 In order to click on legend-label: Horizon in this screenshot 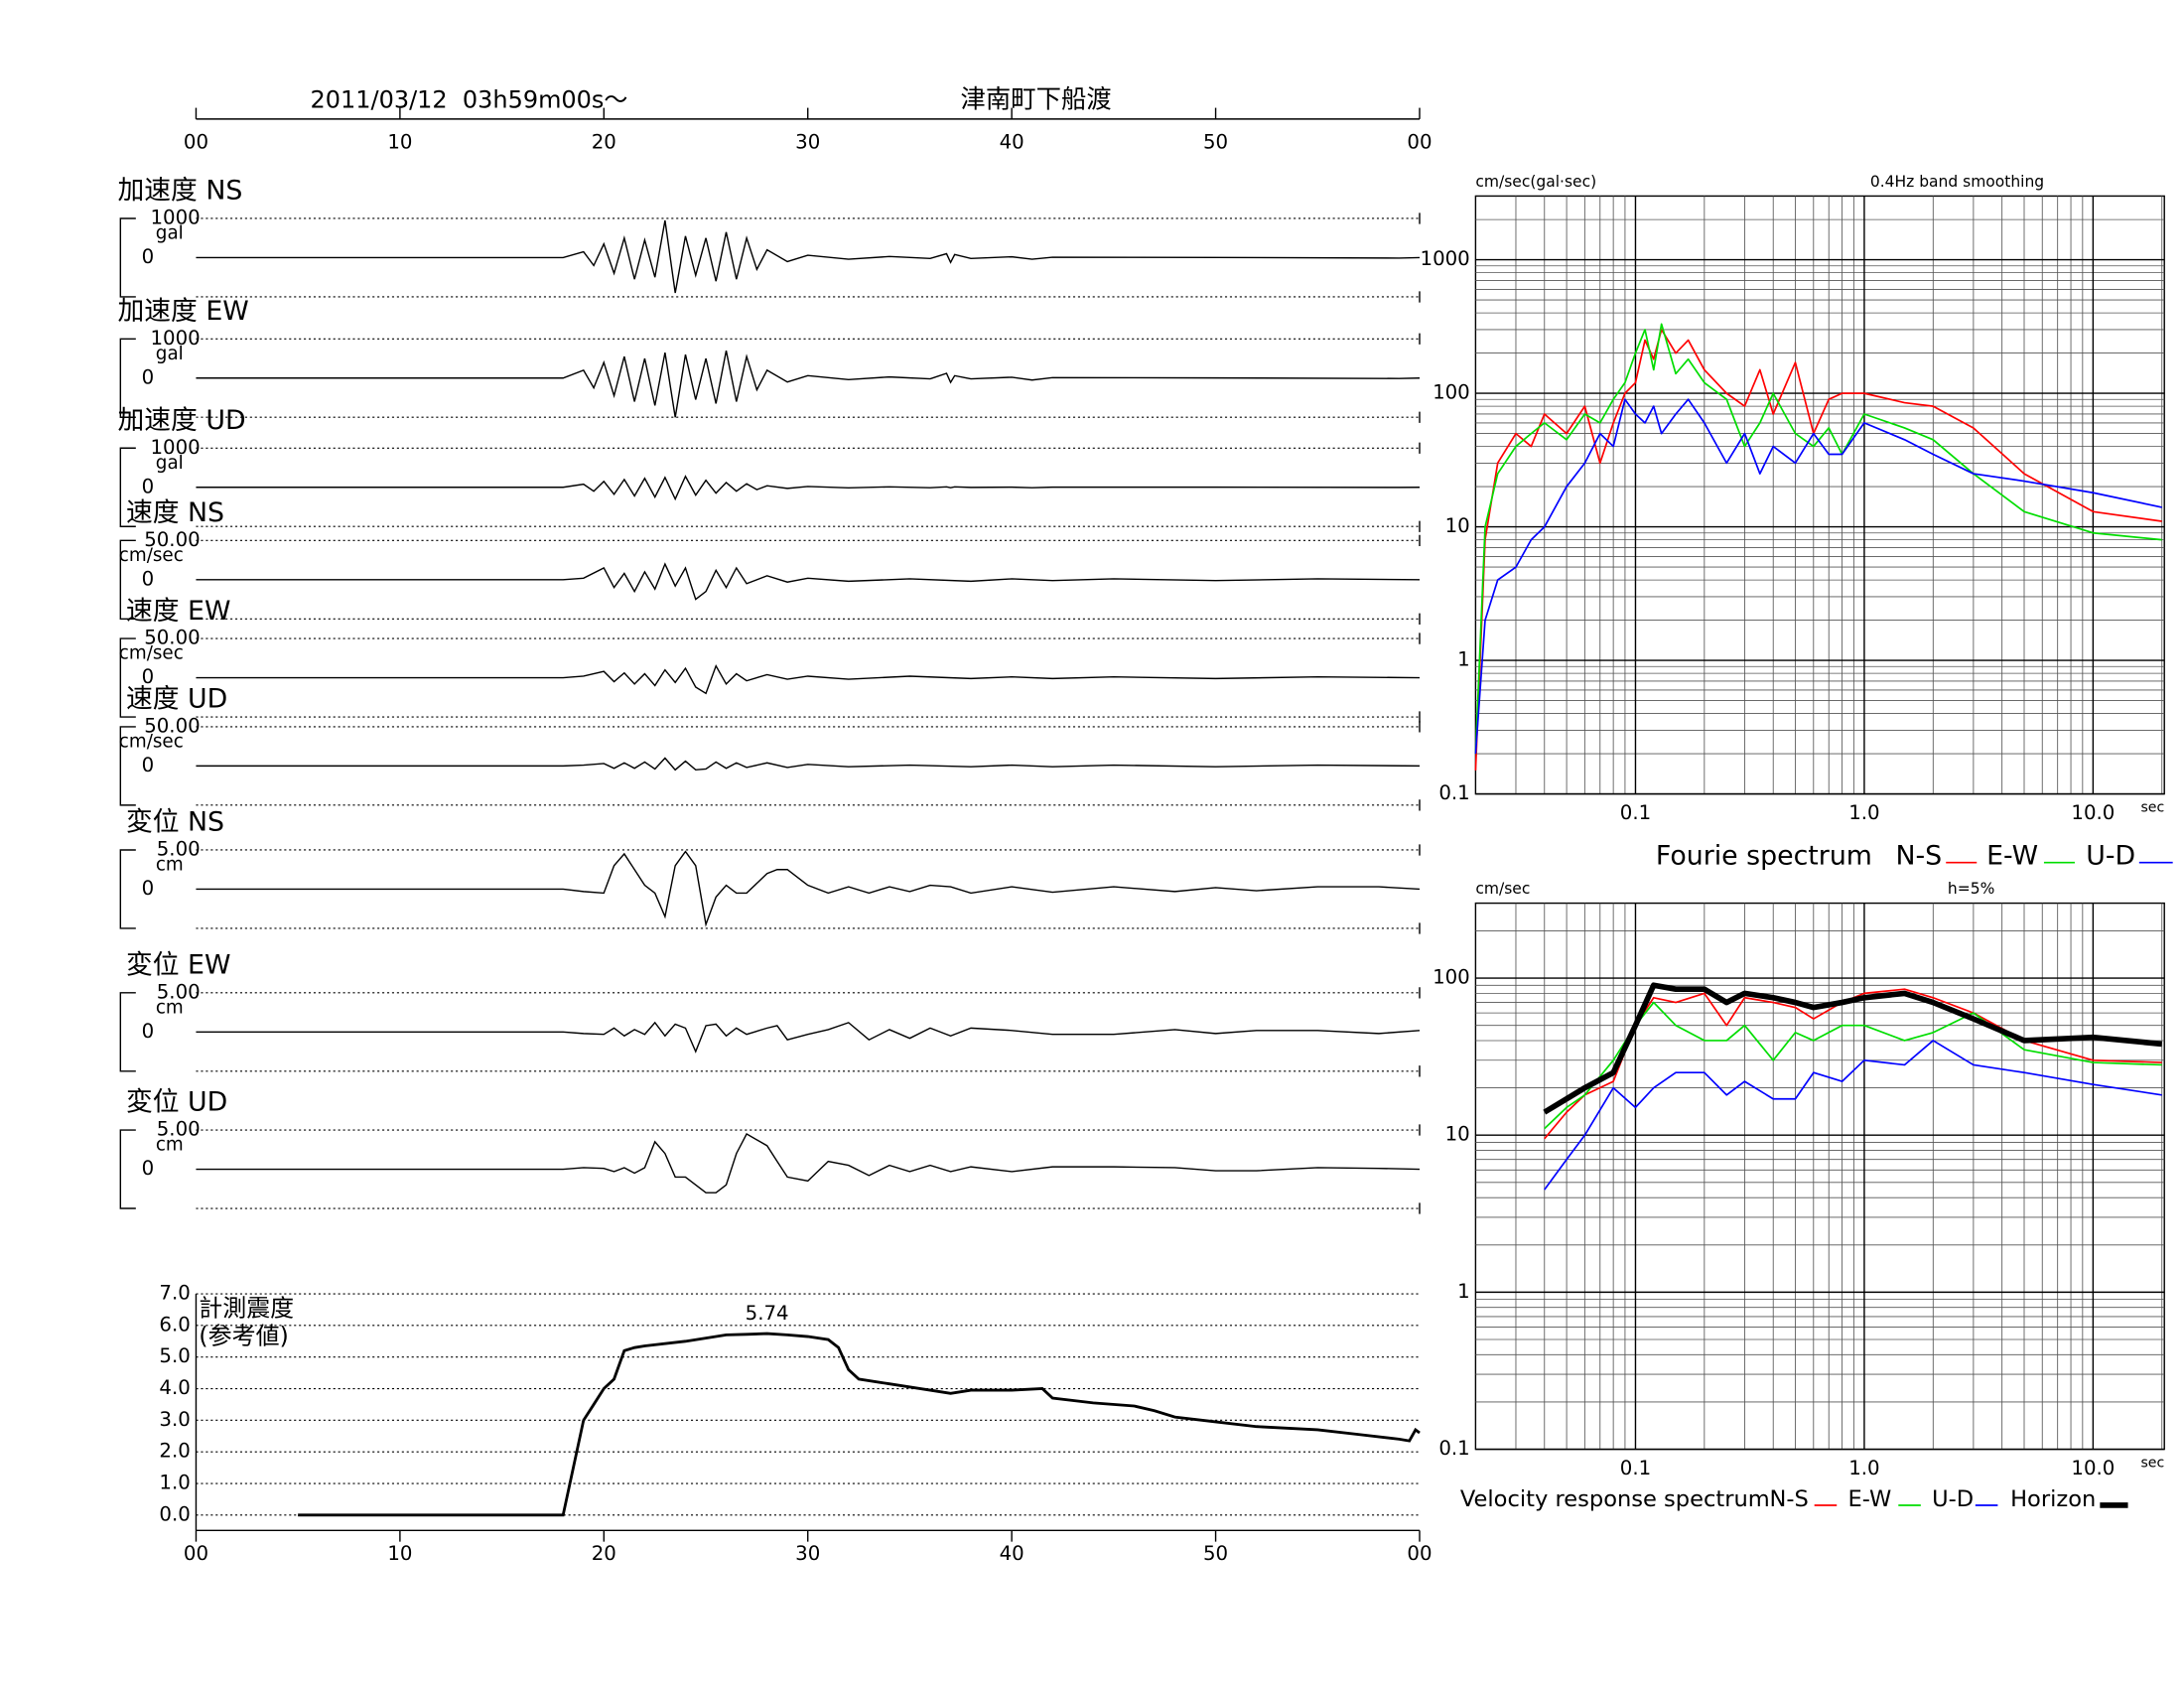, I will do `click(2053, 1499)`.